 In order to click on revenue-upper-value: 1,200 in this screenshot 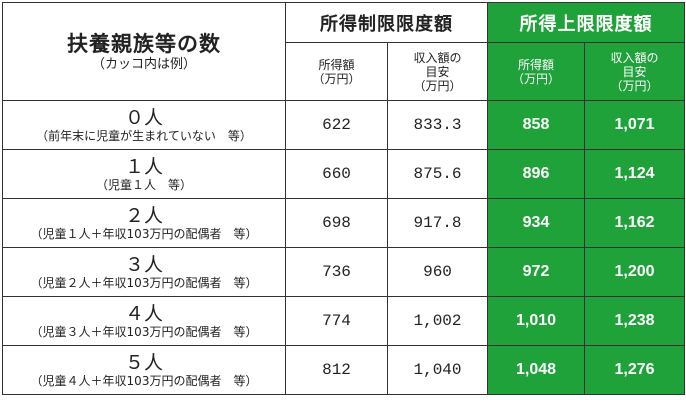, I will do `click(634, 272)`.